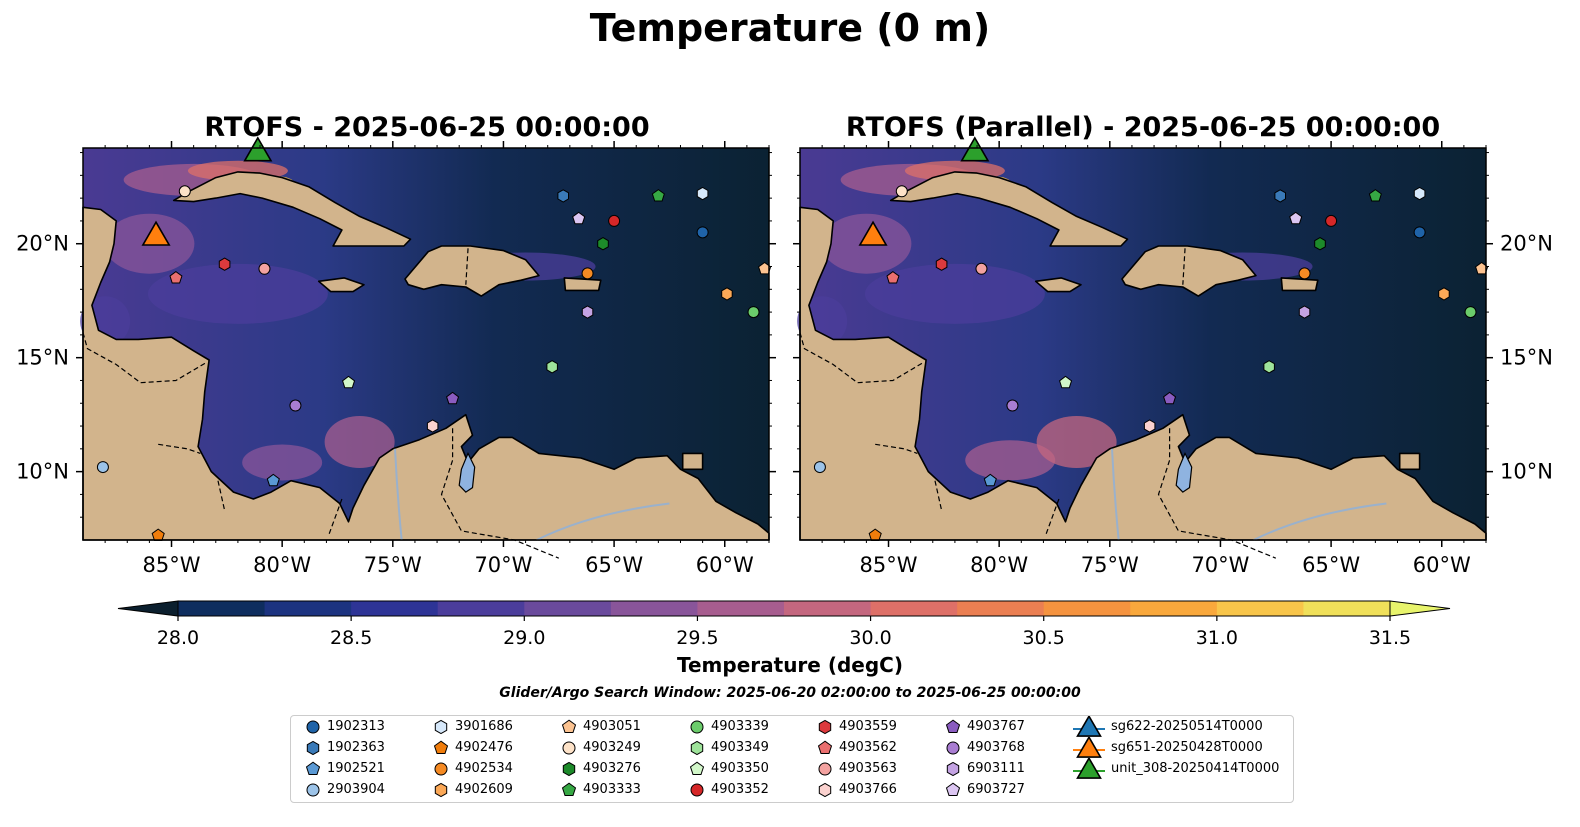 The image size is (1580, 827). Describe the element at coordinates (740, 726) in the screenshot. I see `legend-label: 4903339` at that location.